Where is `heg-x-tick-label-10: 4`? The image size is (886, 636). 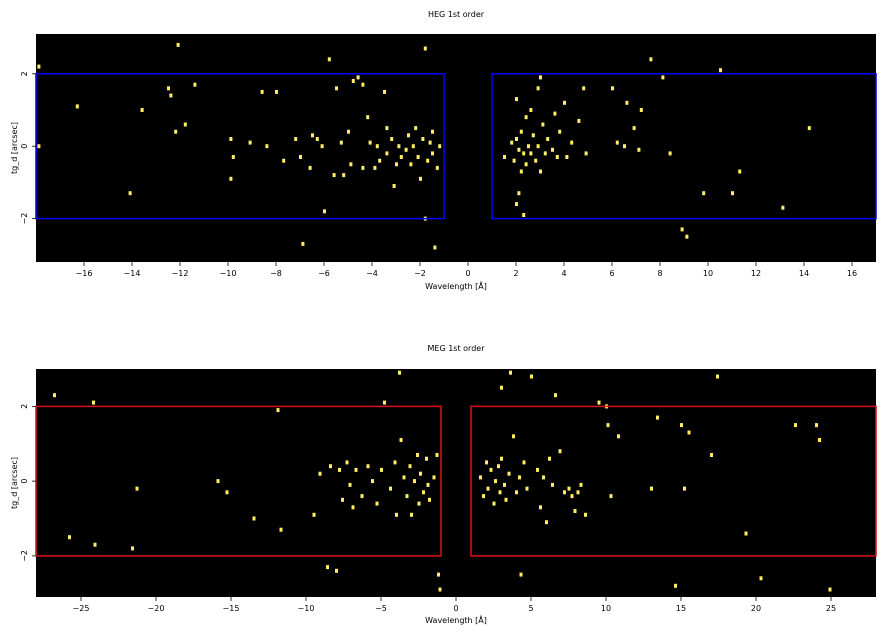 heg-x-tick-label-10: 4 is located at coordinates (563, 273).